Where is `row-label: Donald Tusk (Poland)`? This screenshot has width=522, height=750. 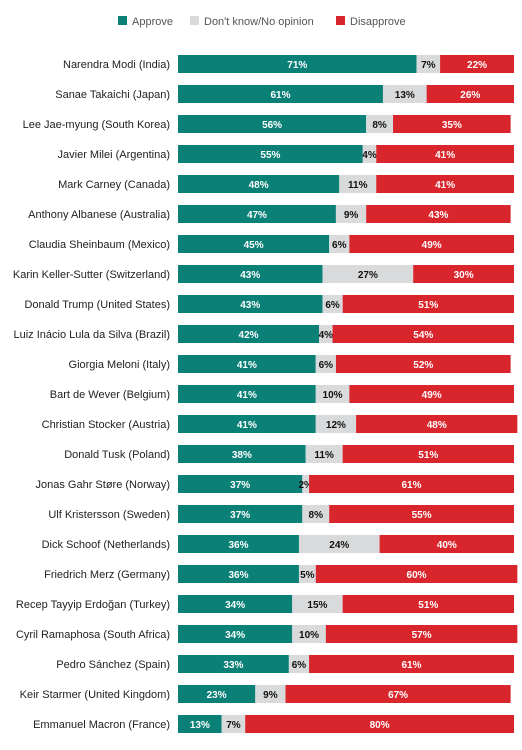 row-label: Donald Tusk (Poland) is located at coordinates (117, 455).